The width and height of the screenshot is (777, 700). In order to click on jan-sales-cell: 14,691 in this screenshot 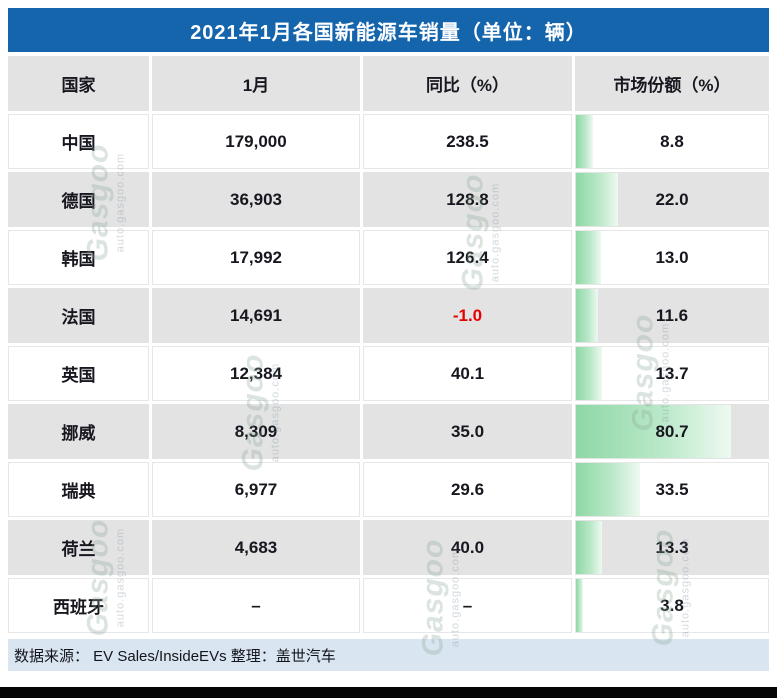, I will do `click(256, 315)`.